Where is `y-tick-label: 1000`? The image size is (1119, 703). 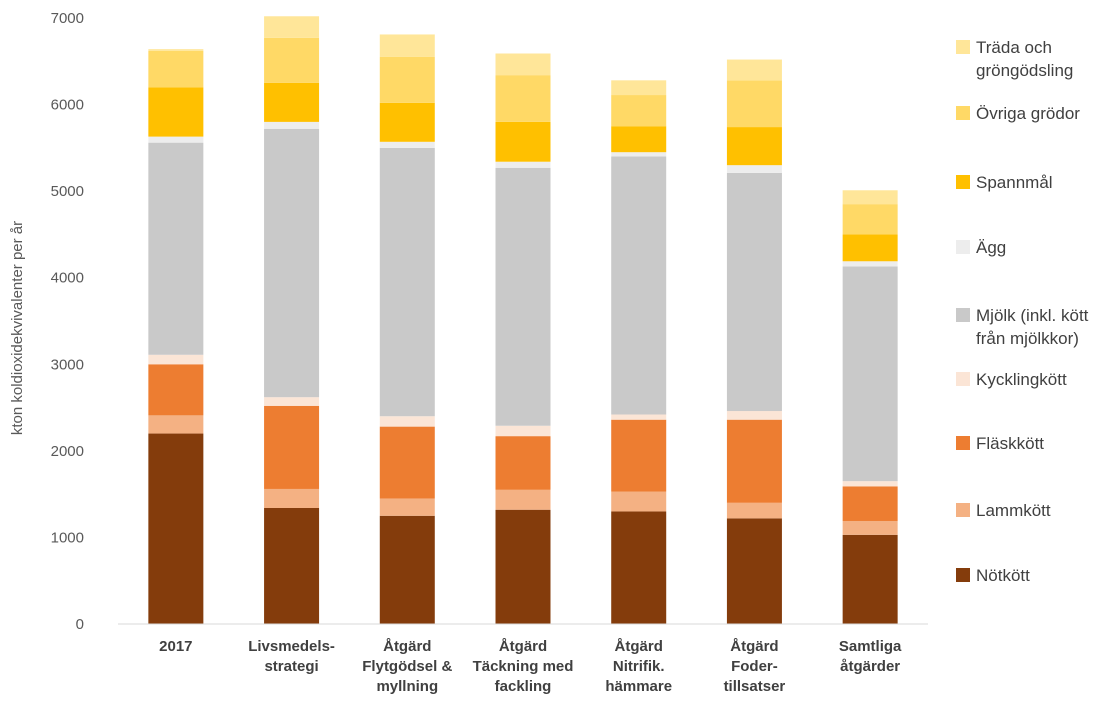
y-tick-label: 1000 is located at coordinates (67, 537).